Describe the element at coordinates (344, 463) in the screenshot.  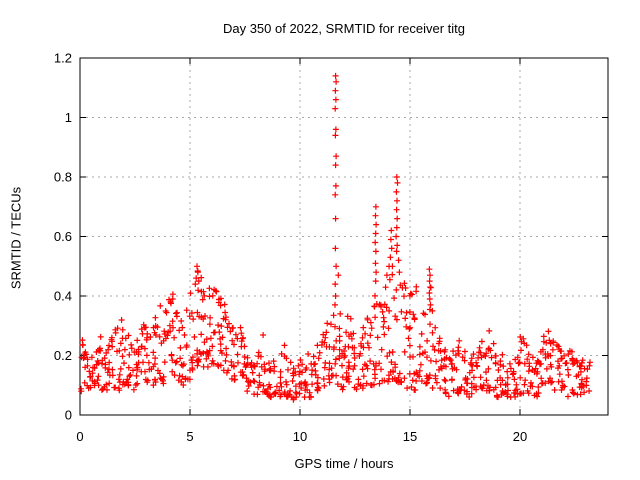
I see `x-axis-title: GPS time / hours` at that location.